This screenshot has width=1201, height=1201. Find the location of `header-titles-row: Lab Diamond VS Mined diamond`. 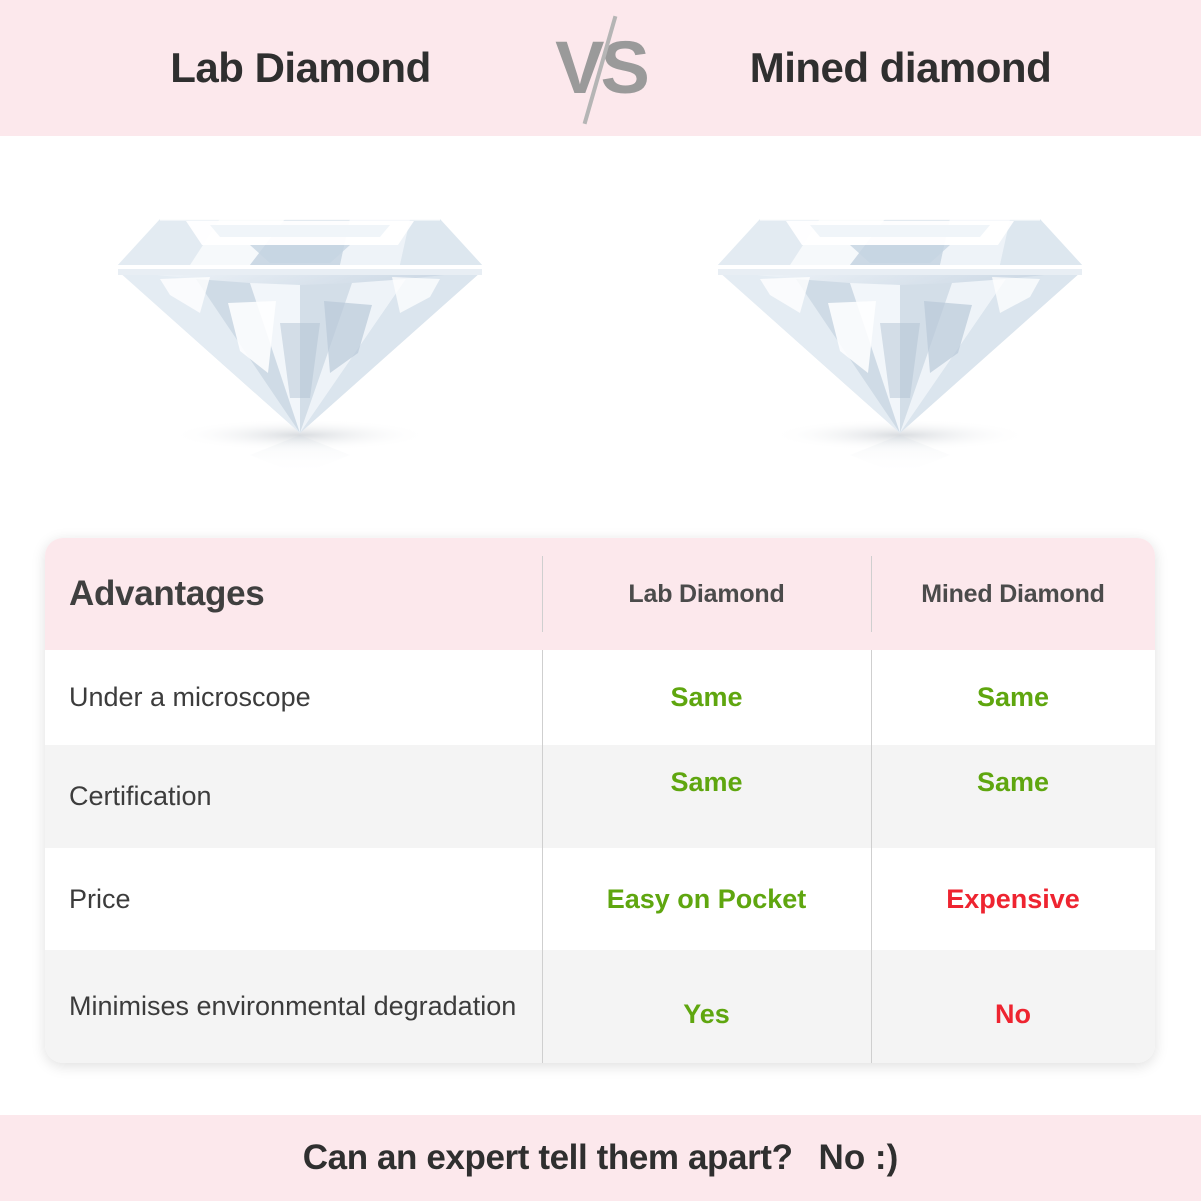

header-titles-row: Lab Diamond VS Mined diamond is located at coordinates (600, 68).